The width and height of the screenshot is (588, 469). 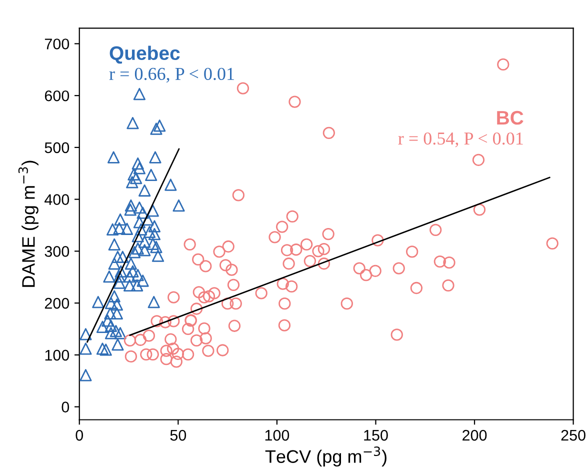 What do you see at coordinates (325, 456) in the screenshot?
I see `x-axis-title: TeCV (pg m$^{−3}$)` at bounding box center [325, 456].